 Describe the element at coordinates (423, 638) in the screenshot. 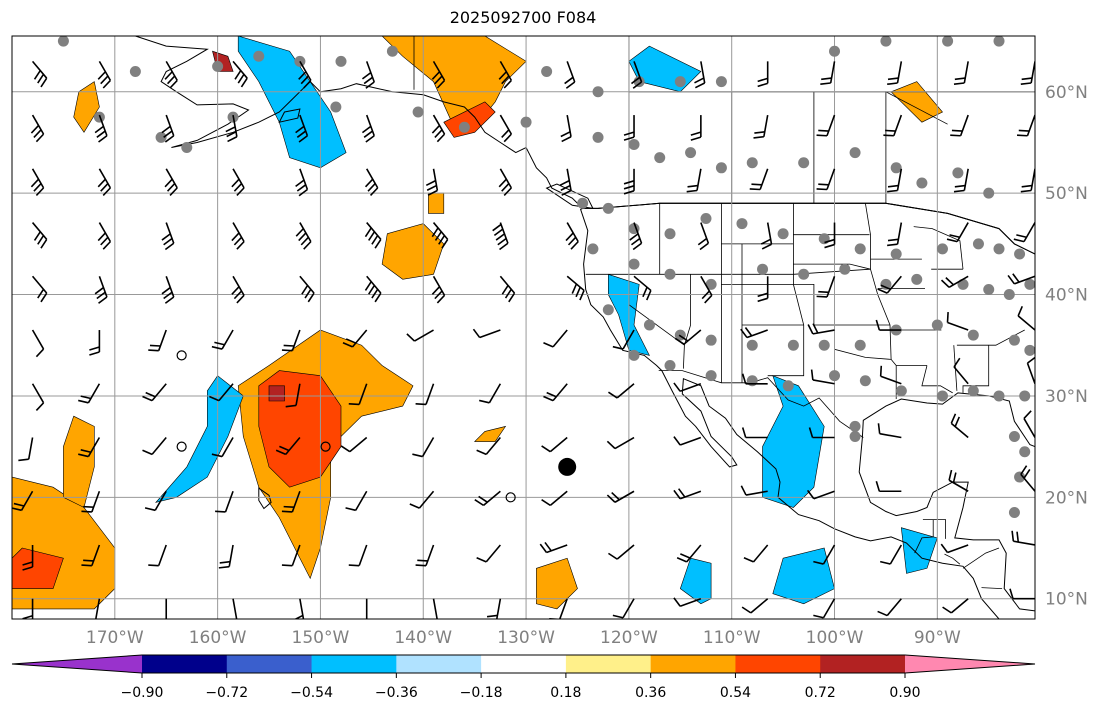

I see `lon-tick-label: 140°W` at that location.